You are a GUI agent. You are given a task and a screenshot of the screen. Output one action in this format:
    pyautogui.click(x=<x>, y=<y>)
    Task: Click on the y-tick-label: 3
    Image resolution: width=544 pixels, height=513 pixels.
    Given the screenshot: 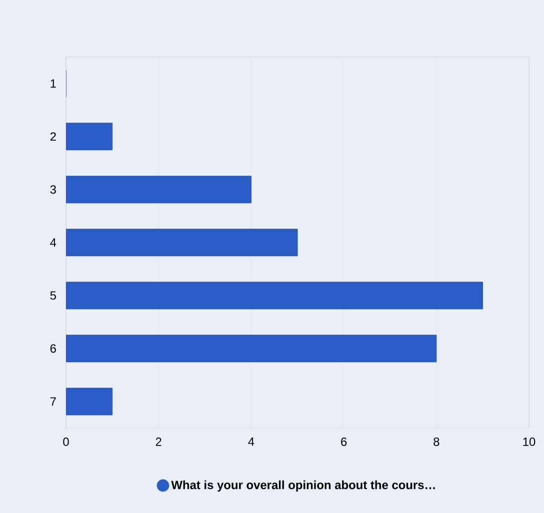 What is the action you would take?
    pyautogui.click(x=53, y=189)
    